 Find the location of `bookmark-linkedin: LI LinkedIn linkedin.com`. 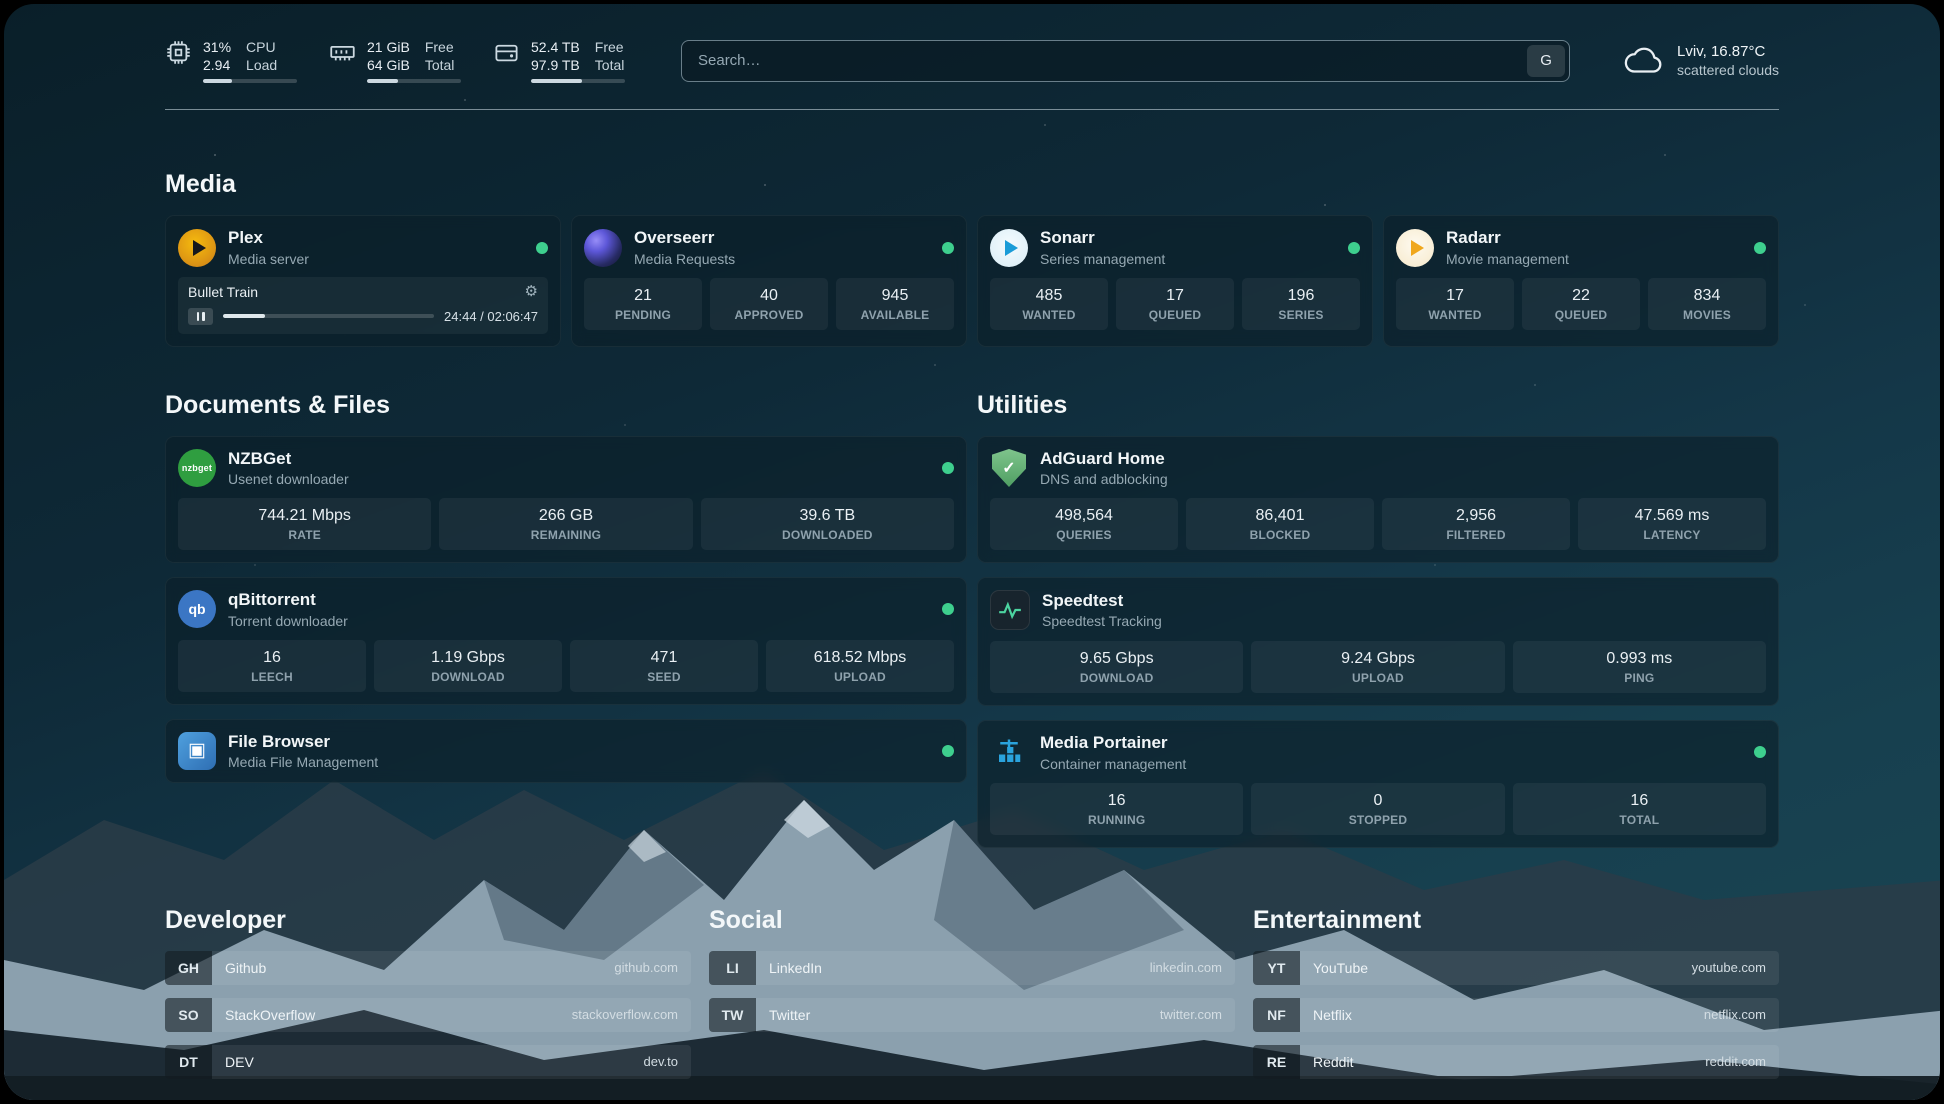

bookmark-linkedin: LI LinkedIn linkedin.com is located at coordinates (972, 967).